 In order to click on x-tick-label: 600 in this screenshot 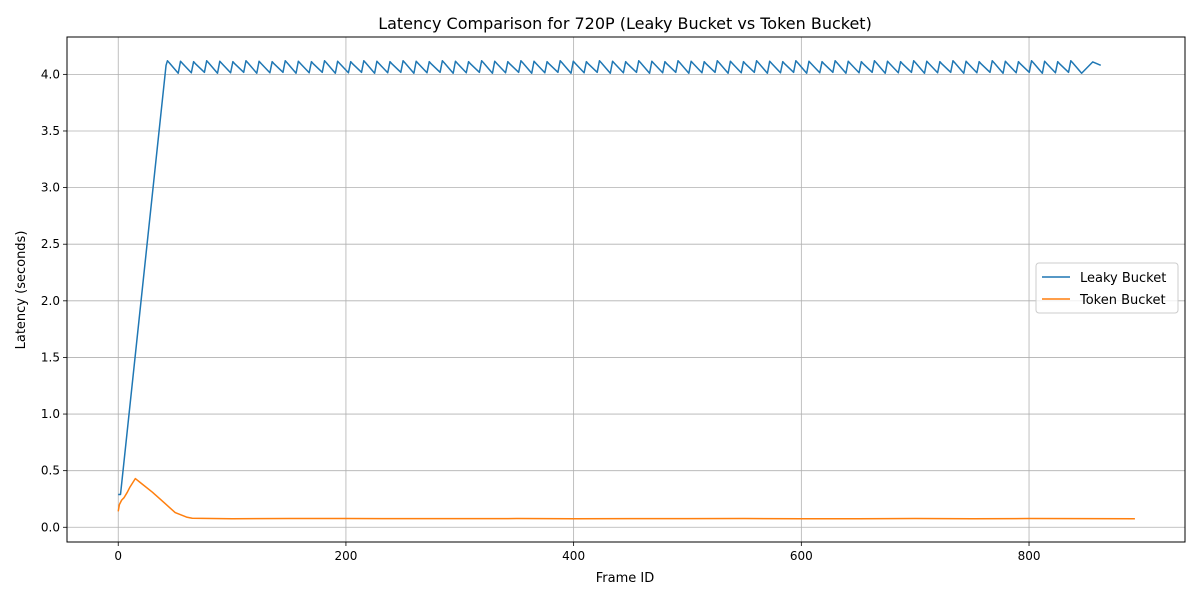, I will do `click(801, 556)`.